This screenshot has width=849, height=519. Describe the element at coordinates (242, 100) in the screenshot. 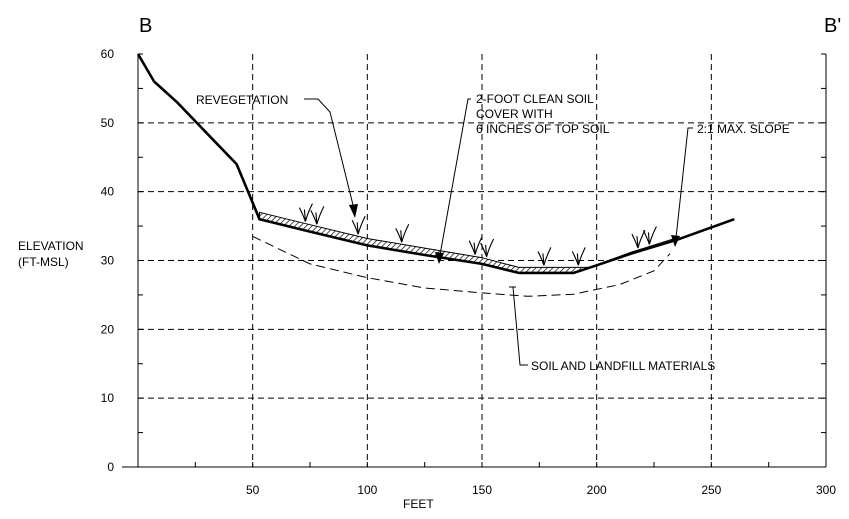

I see `revegetation-label: REVEGETATION` at that location.